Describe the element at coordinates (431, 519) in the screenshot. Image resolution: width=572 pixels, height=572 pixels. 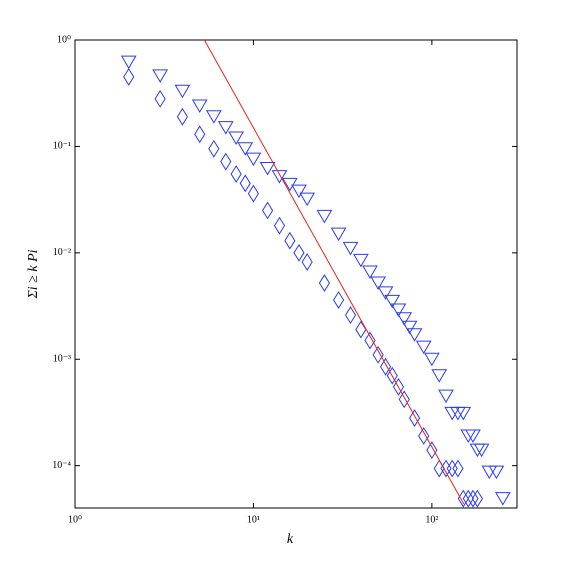
I see `x-tick-label: 10²` at that location.